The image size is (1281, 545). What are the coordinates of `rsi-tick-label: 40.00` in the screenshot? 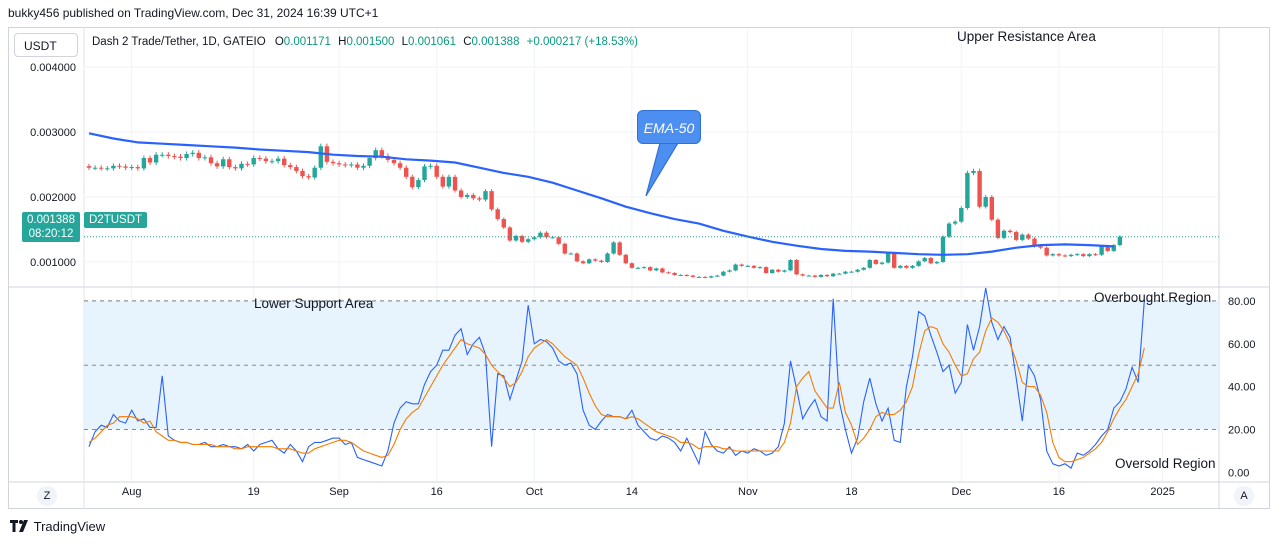 It's located at (1242, 388).